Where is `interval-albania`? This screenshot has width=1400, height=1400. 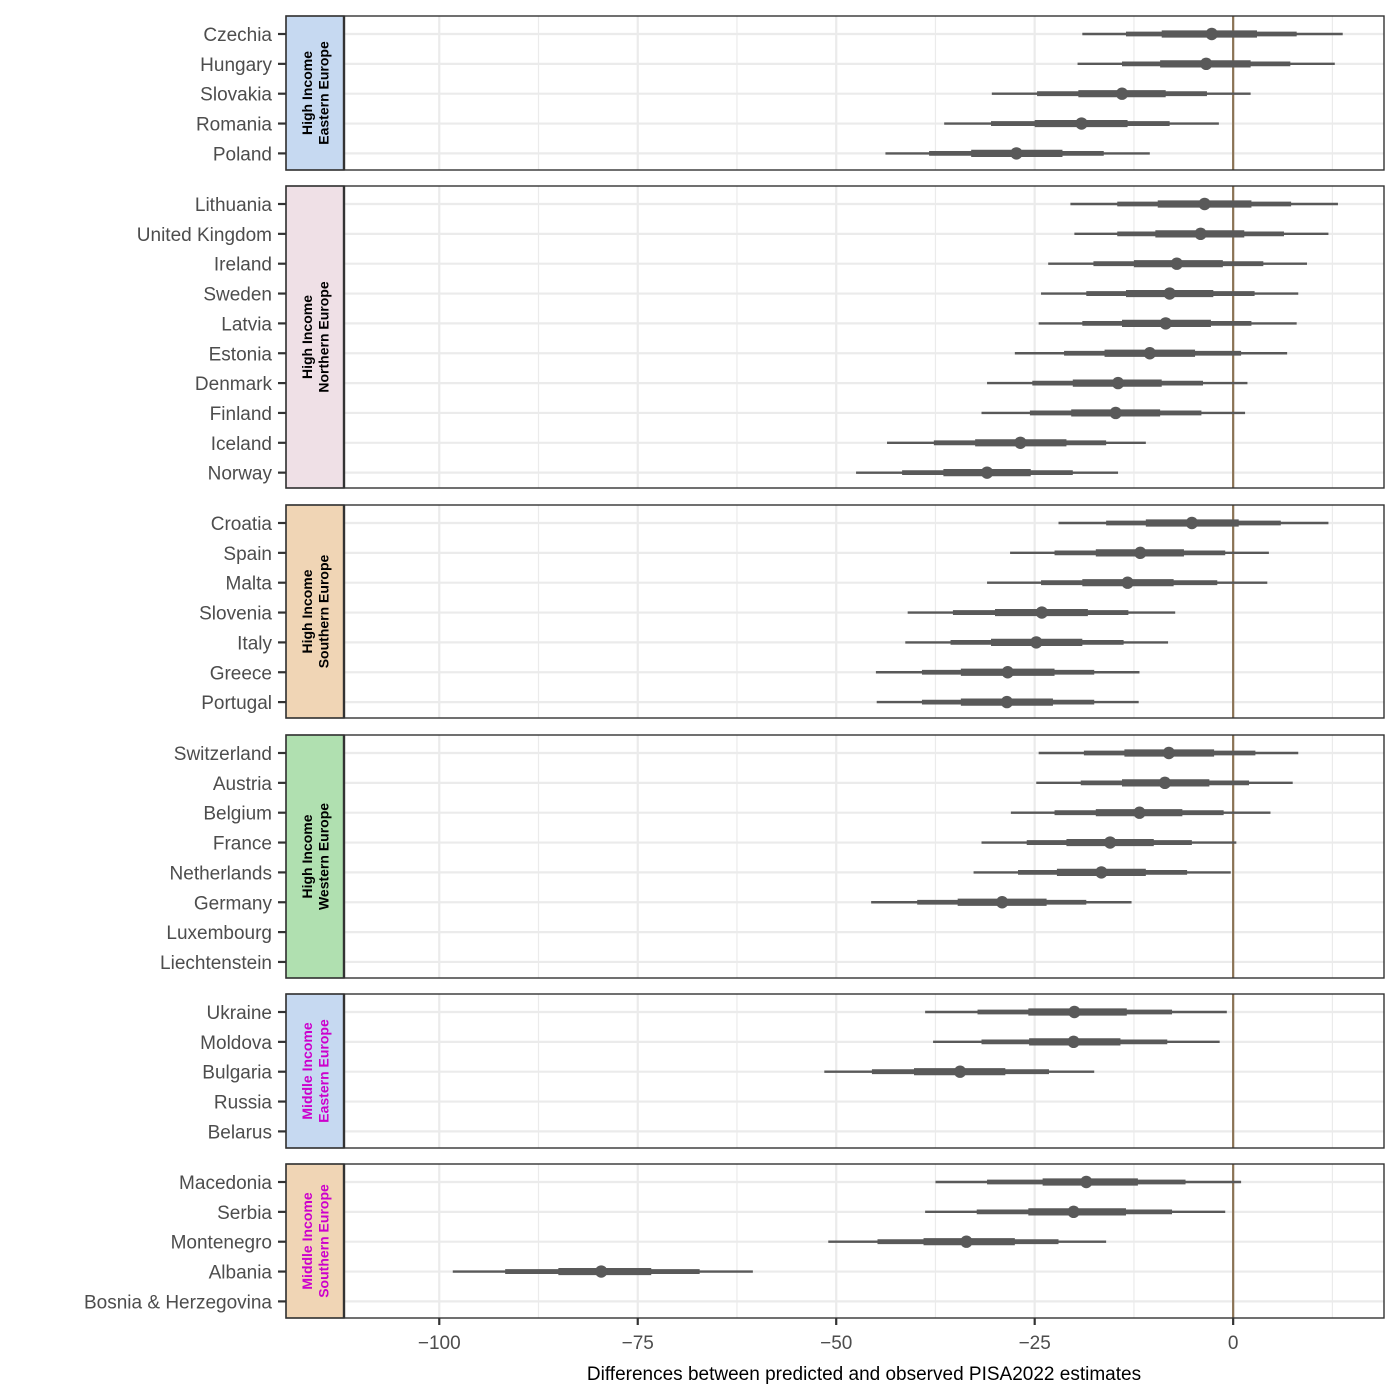 interval-albania is located at coordinates (602, 1271).